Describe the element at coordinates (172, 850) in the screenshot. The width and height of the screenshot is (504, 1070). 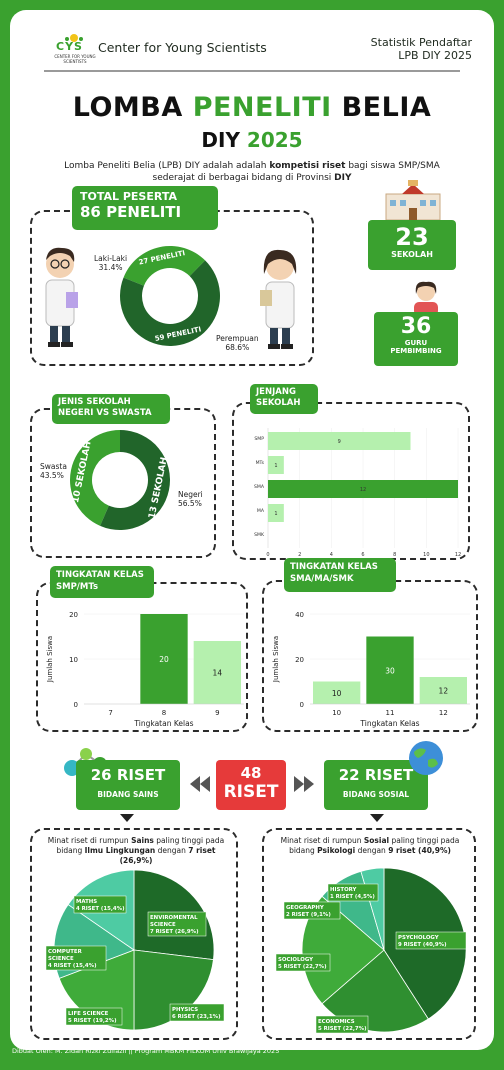
I see `minat-sains-e: dengan` at that location.